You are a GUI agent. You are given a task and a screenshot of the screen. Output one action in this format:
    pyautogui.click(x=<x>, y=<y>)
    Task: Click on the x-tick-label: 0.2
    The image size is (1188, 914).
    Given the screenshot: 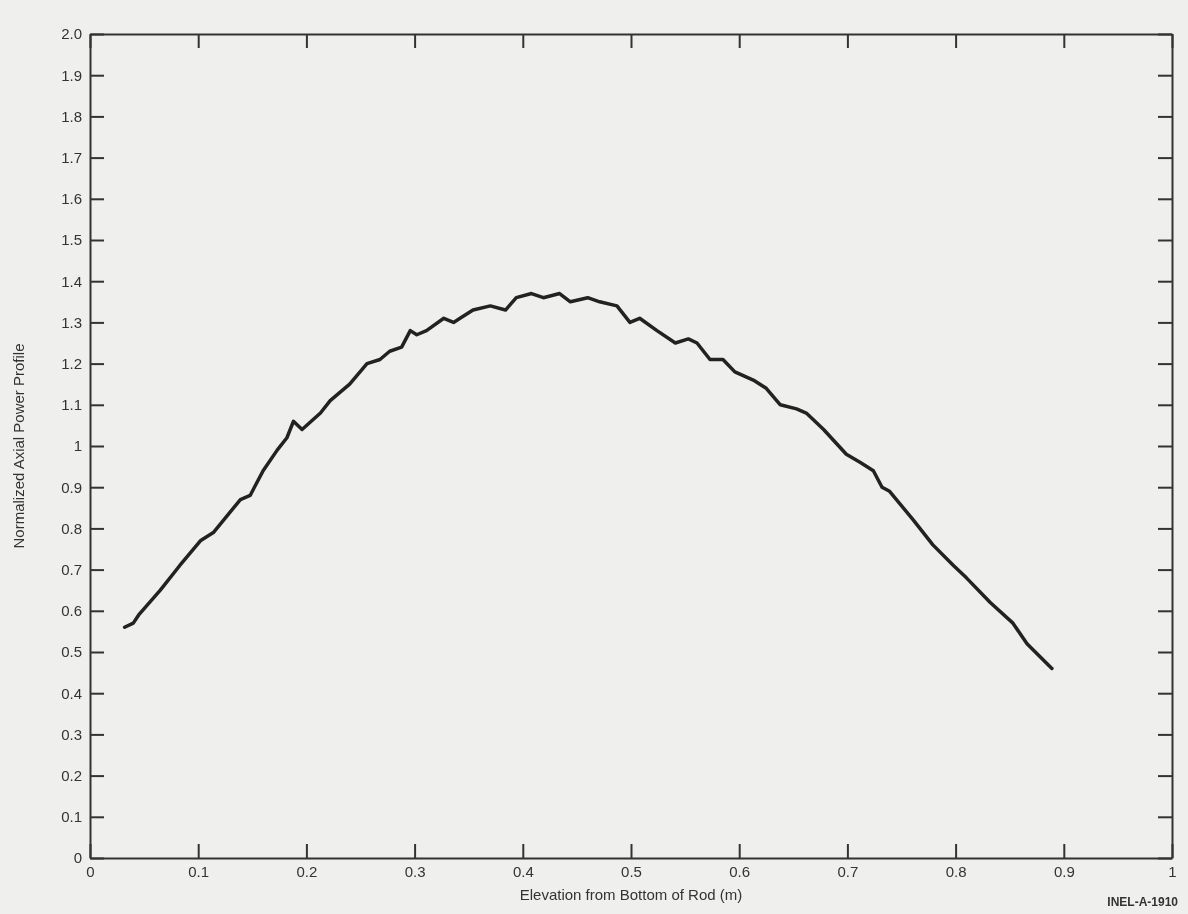 What is the action you would take?
    pyautogui.click(x=307, y=871)
    